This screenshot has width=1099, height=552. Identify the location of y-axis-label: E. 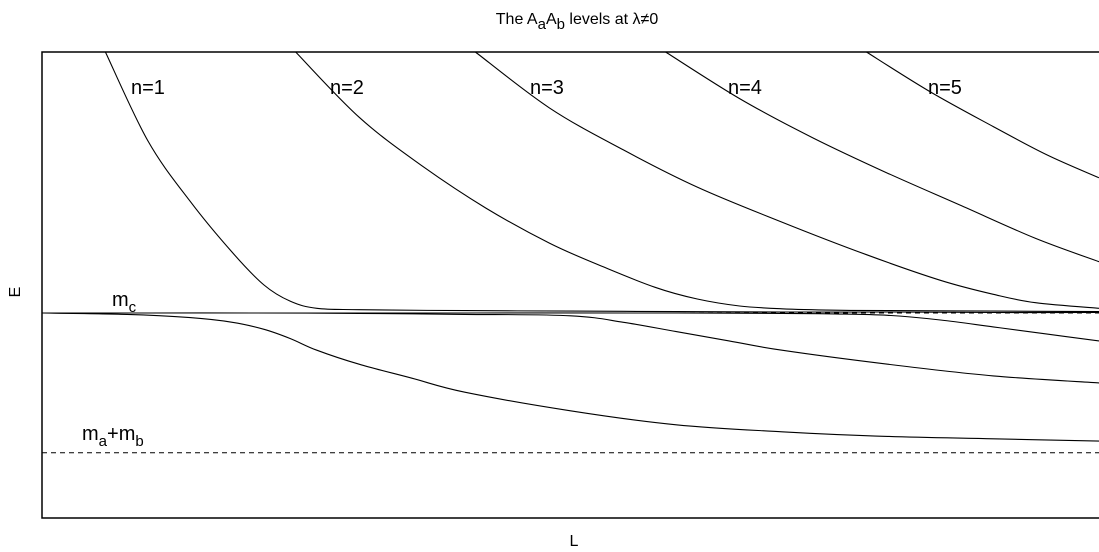
(15, 292).